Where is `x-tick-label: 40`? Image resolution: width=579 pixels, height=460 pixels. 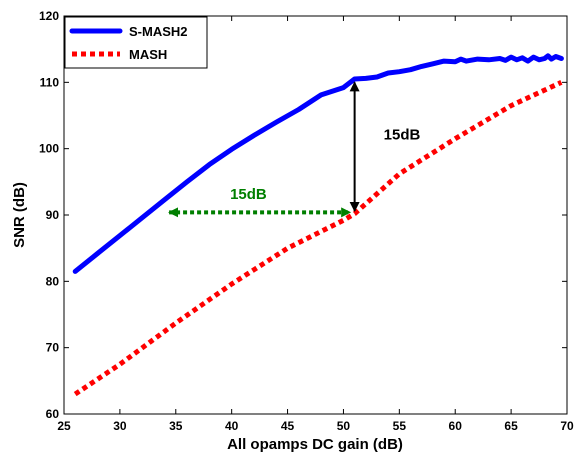
x-tick-label: 40 is located at coordinates (232, 426).